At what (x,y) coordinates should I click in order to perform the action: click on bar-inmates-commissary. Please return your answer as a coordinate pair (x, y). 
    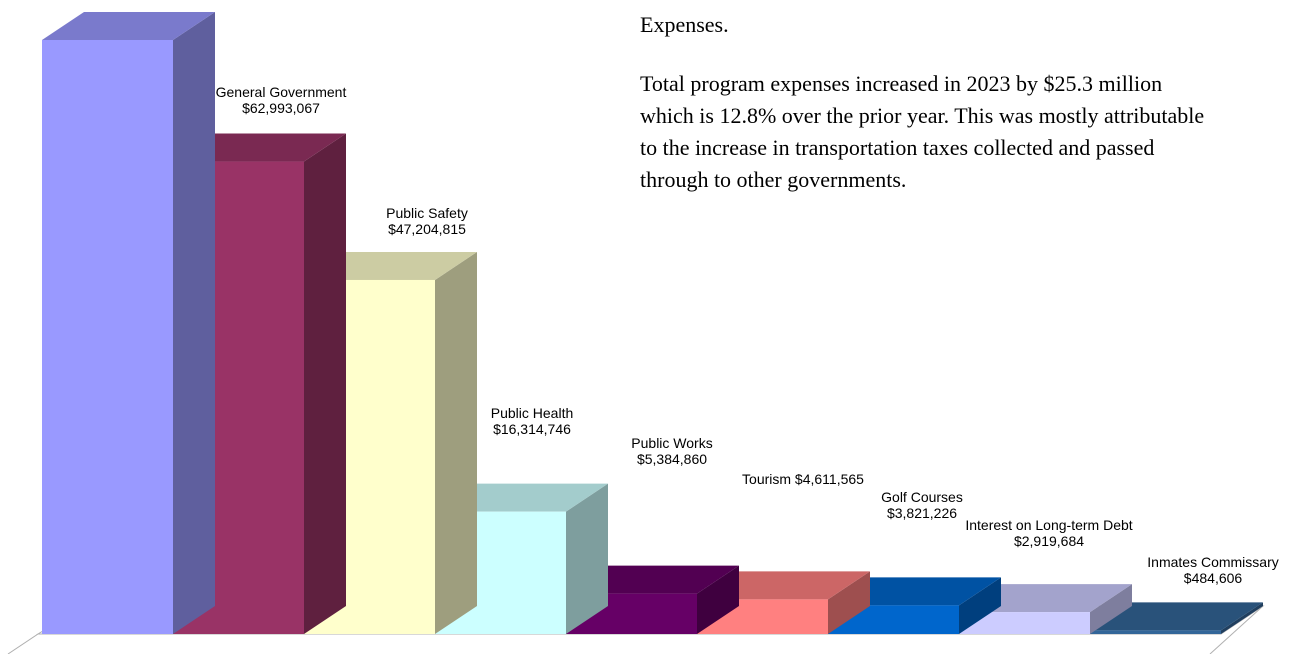
    Looking at the image, I should click on (1176, 618).